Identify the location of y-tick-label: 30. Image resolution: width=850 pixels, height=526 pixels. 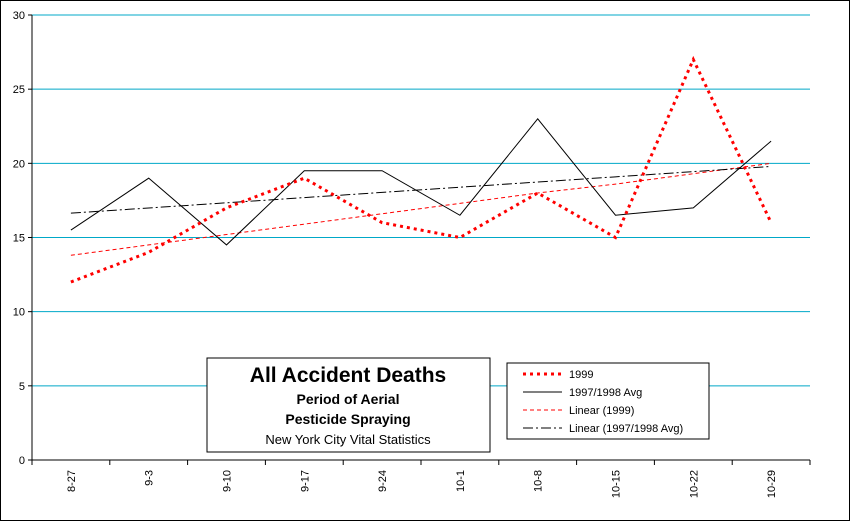
(19, 16).